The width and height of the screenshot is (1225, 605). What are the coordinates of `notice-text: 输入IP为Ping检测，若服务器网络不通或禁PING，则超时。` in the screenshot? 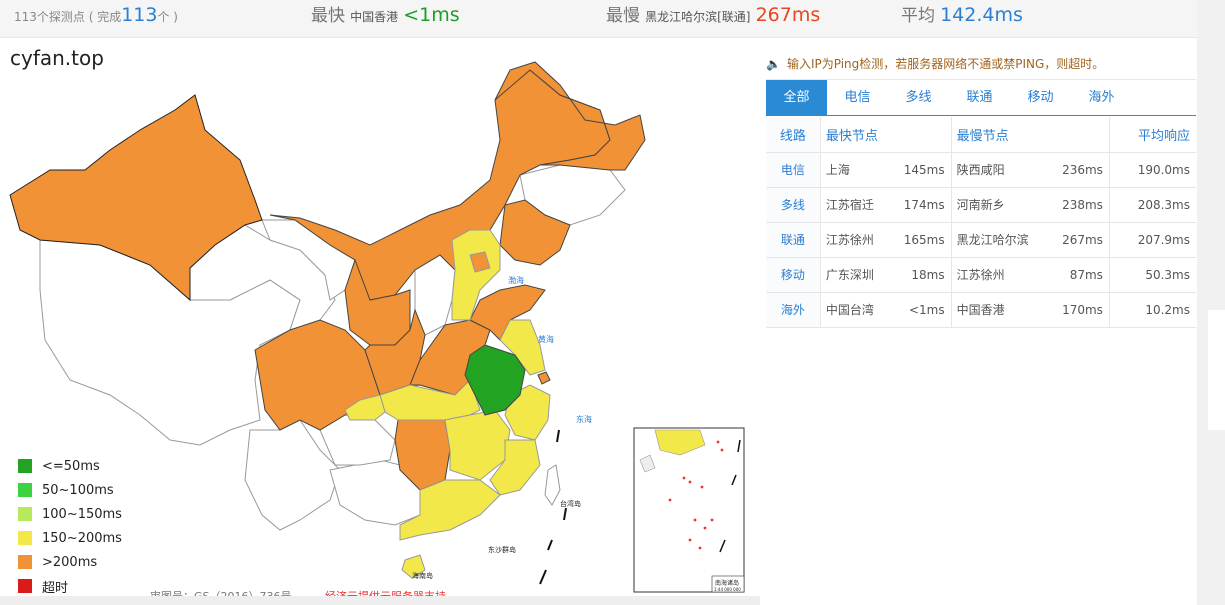 It's located at (945, 64).